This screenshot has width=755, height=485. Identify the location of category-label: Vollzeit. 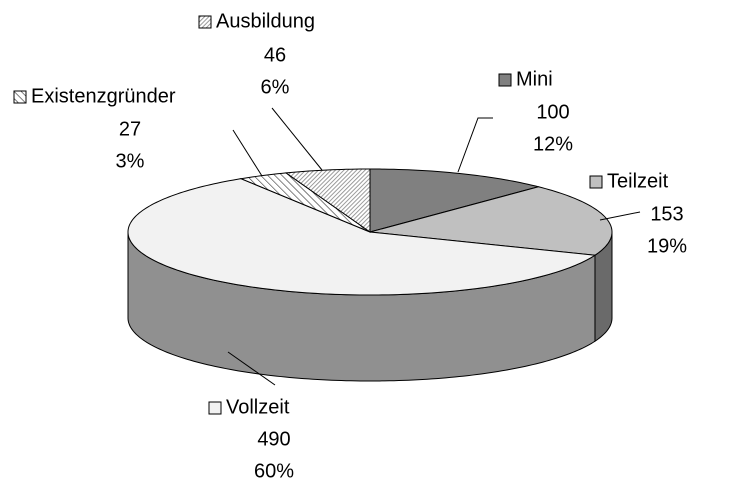
(258, 407).